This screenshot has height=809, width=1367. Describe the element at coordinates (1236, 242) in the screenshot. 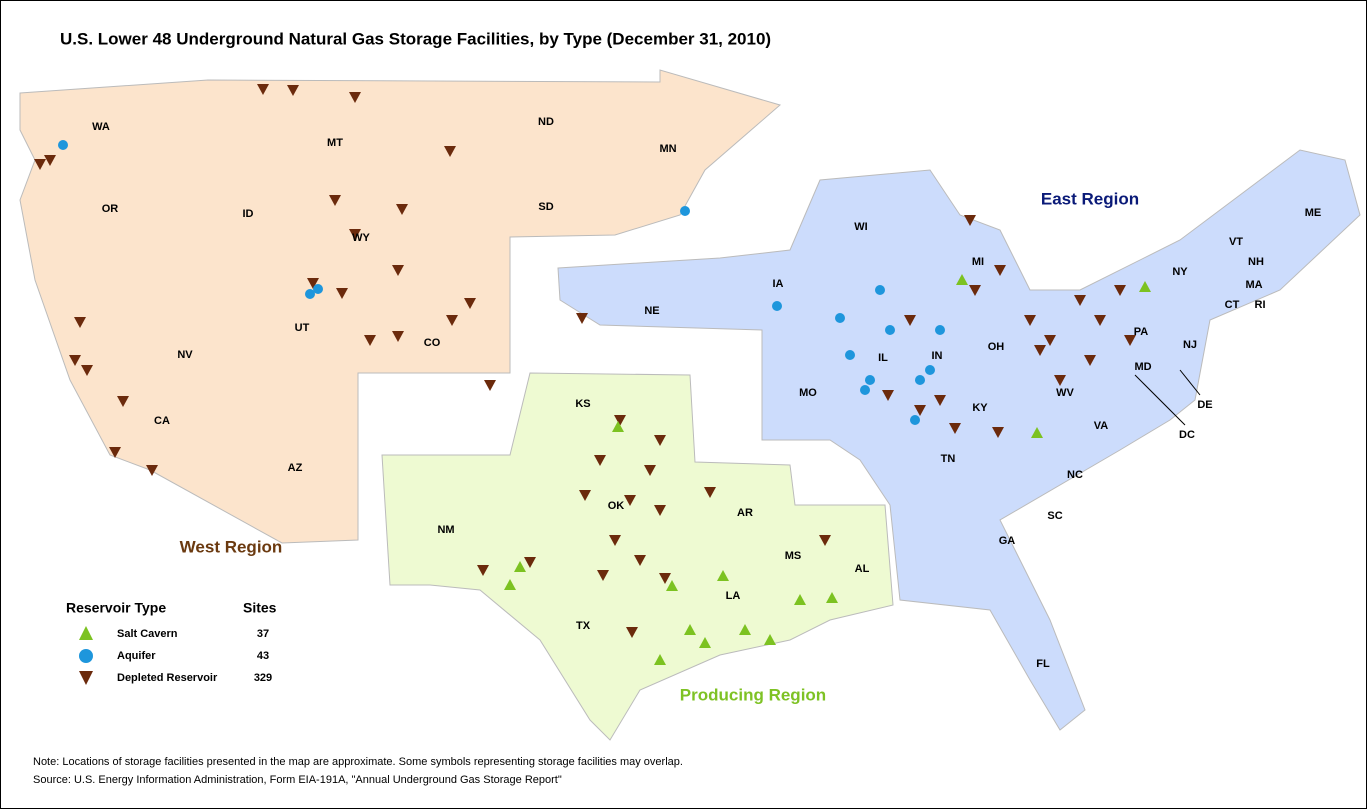

I see `state-label: VT` at that location.